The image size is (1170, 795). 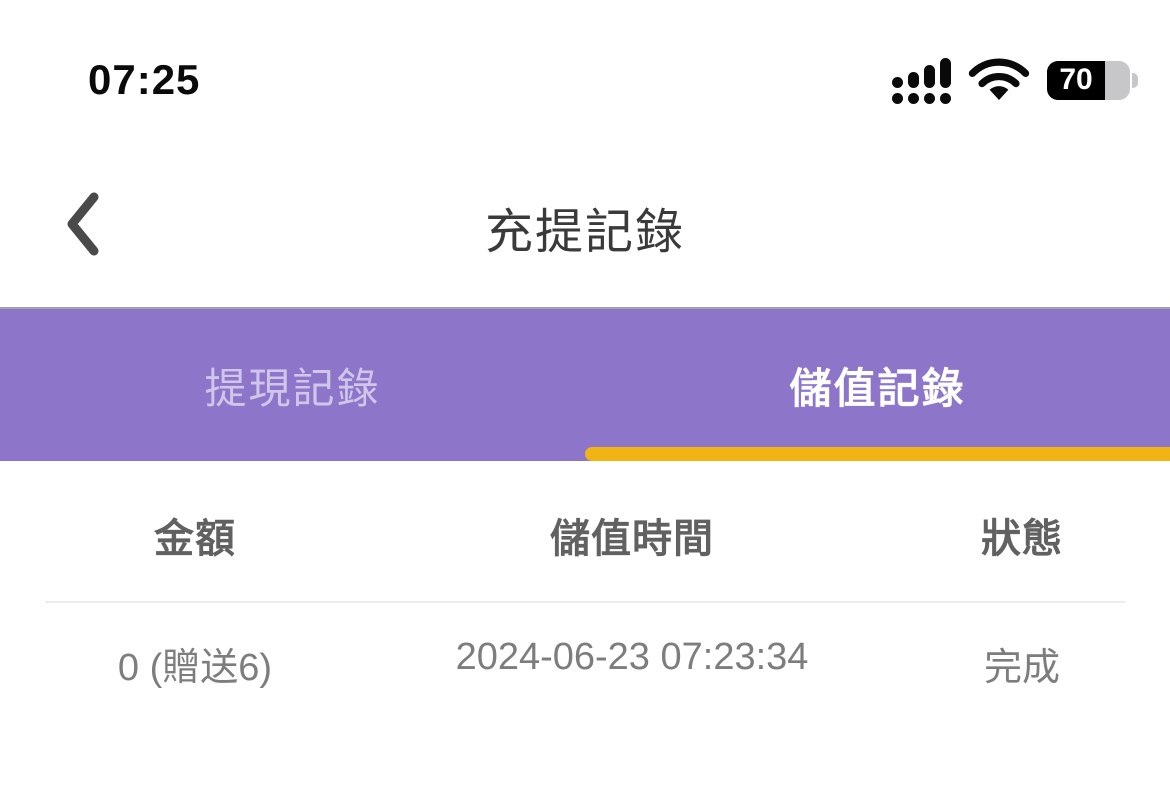 I want to click on column-header-status: 狀態, so click(x=1022, y=539).